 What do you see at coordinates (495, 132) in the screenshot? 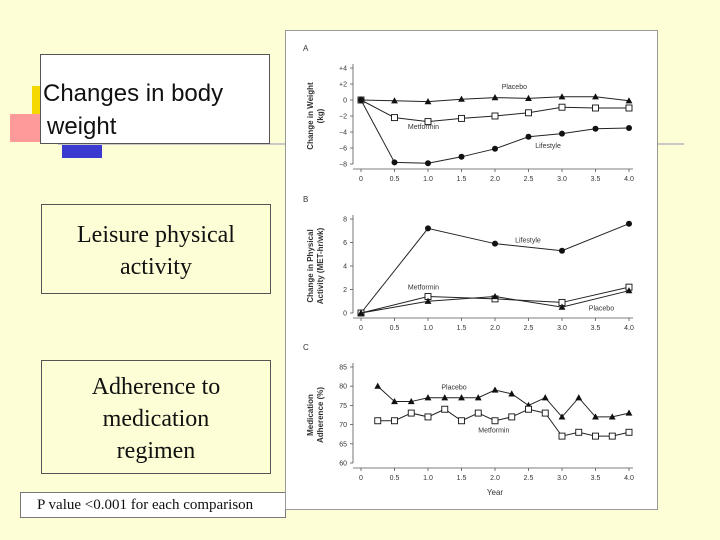
I see `series-lifestyle: Lifestyle` at bounding box center [495, 132].